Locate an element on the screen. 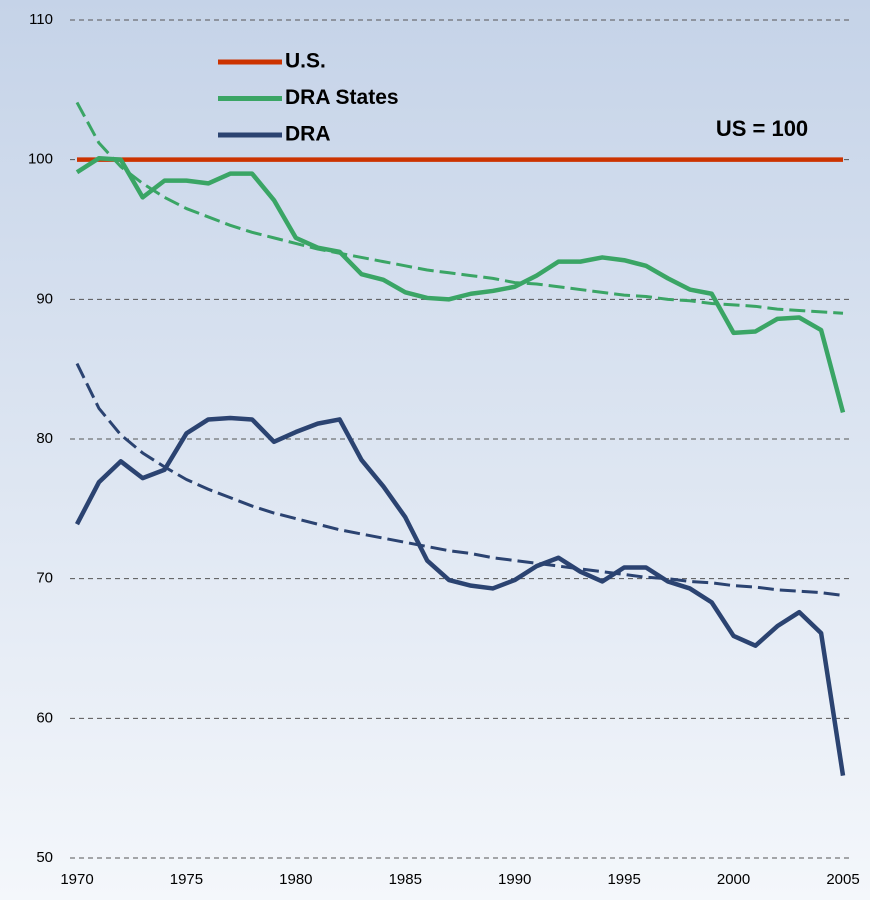  legend-label: DRA is located at coordinates (308, 134).